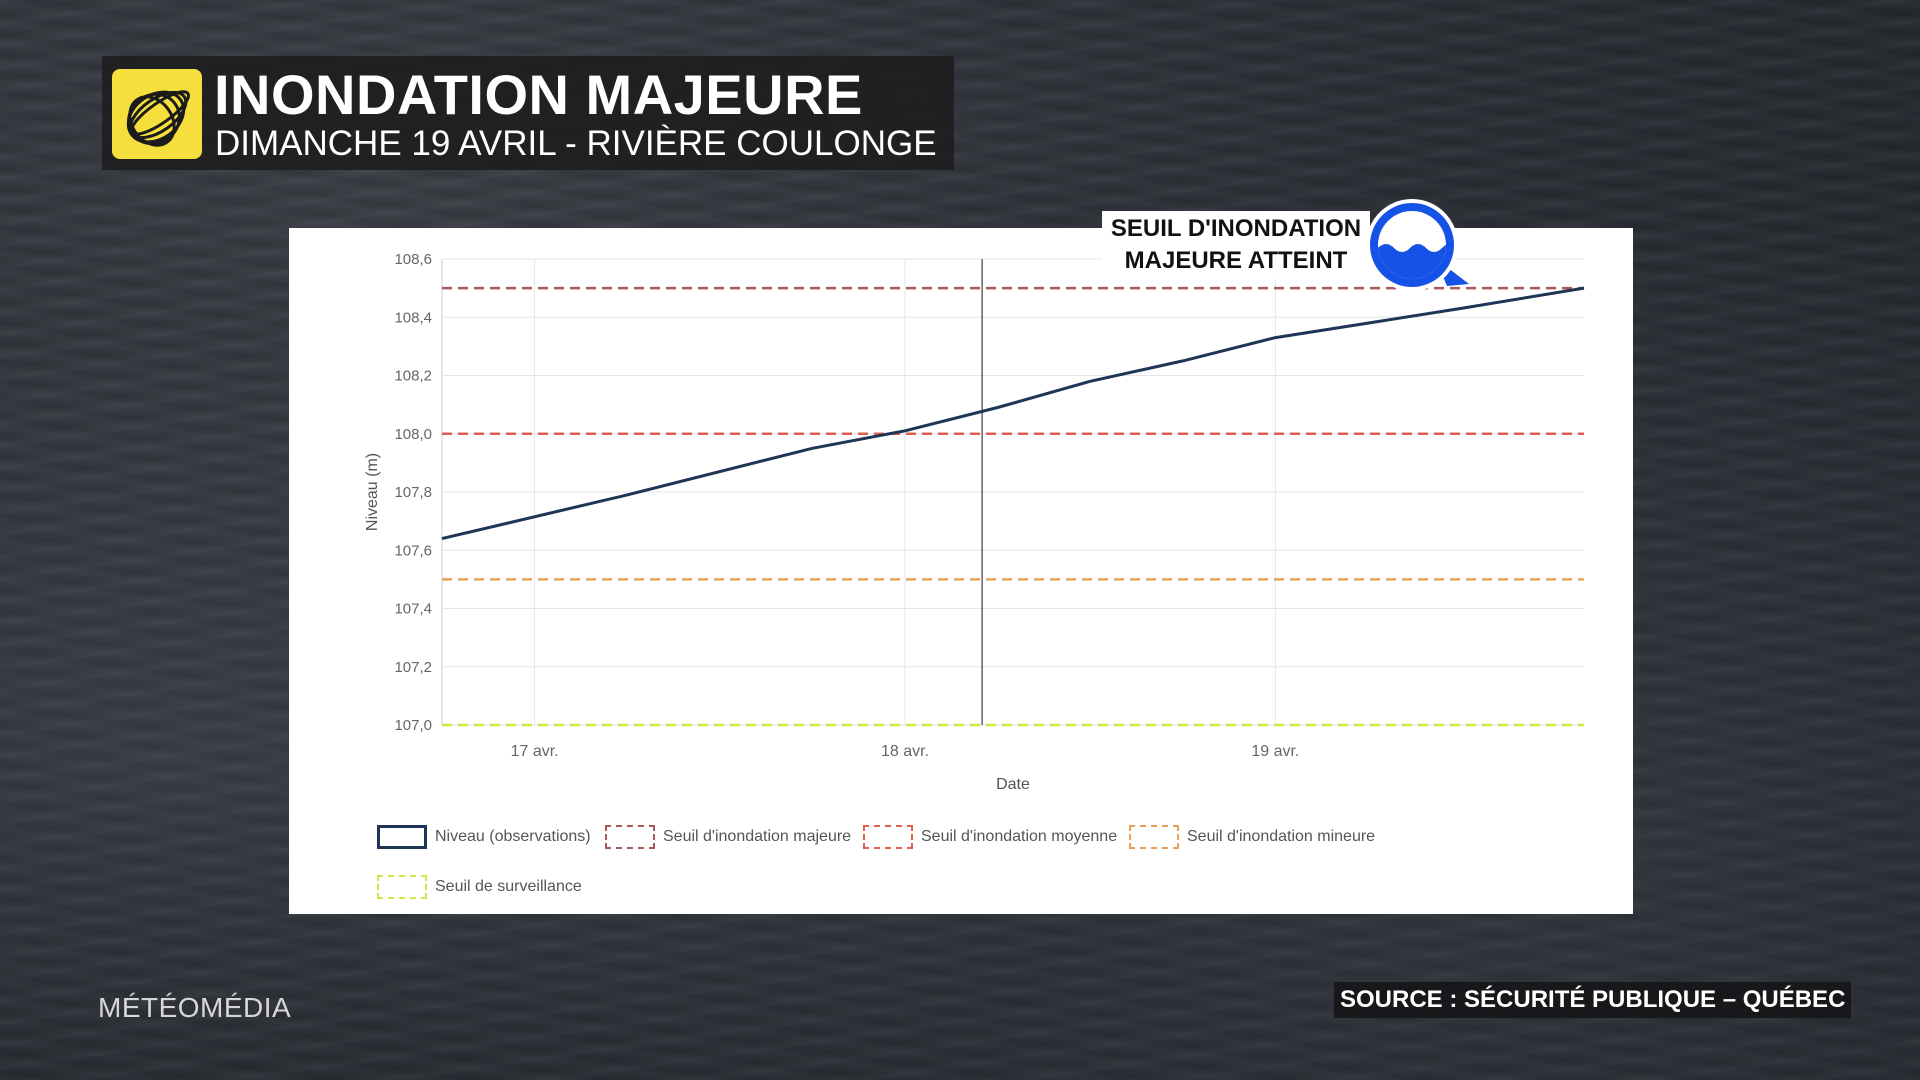  I want to click on y-tick-label: 108,2, so click(413, 376).